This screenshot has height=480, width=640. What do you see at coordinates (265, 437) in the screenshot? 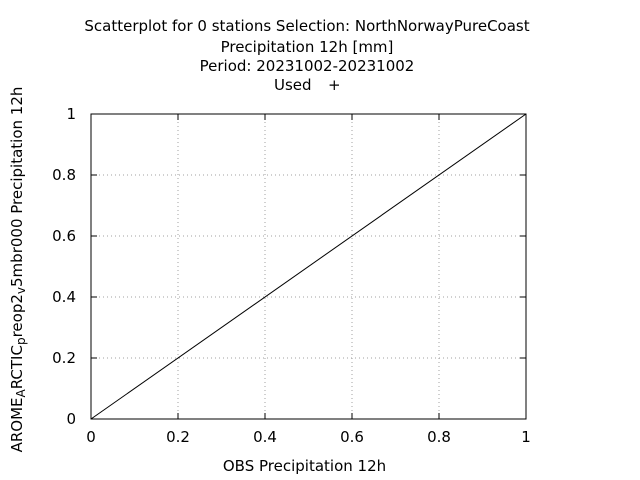
I see `x-tick-label-2: 0.4` at bounding box center [265, 437].